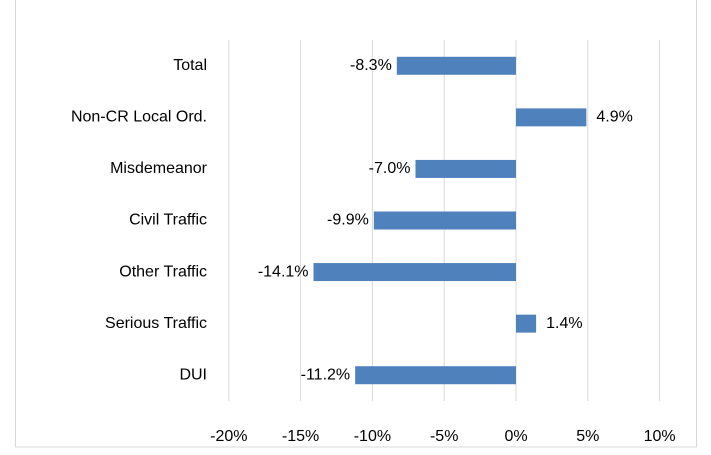 The image size is (711, 455). I want to click on x-tick-label: -10%, so click(372, 436).